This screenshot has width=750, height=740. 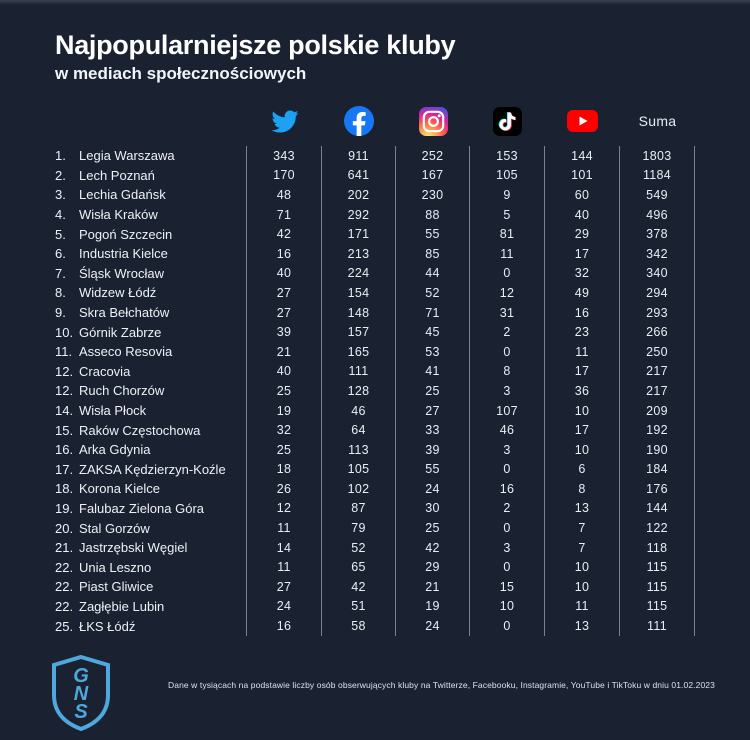 I want to click on twitter-value: 48, so click(x=284, y=195).